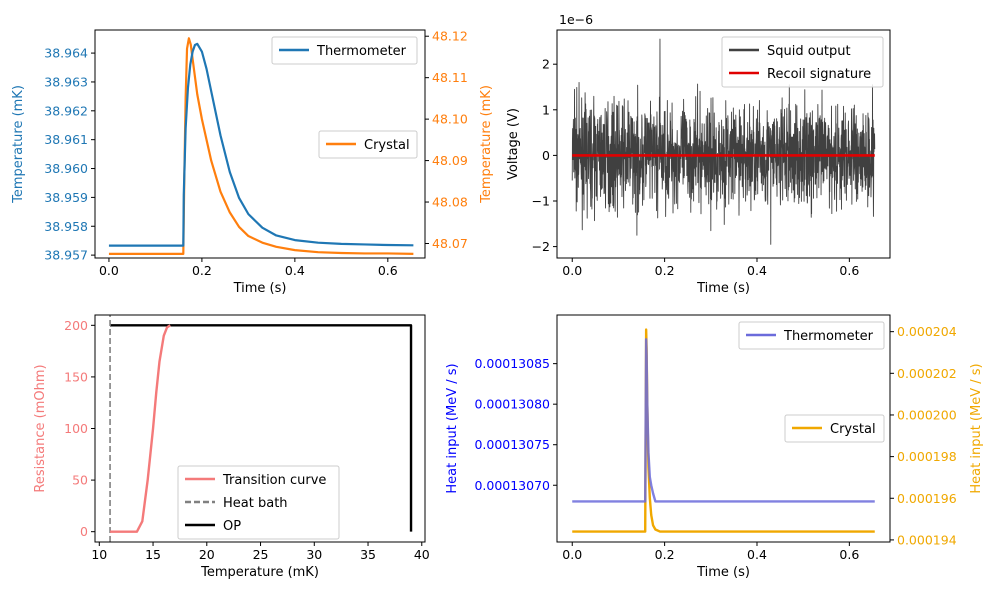 The height and width of the screenshot is (600, 1000). I want to click on y-tick-label: 38.958, so click(66, 226).